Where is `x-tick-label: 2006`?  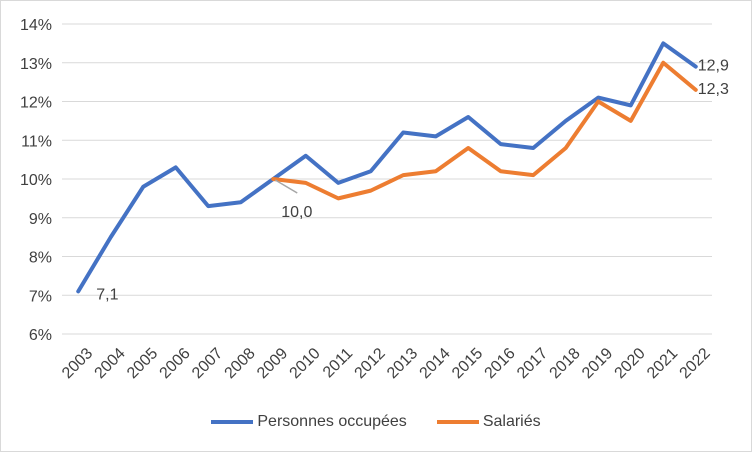 x-tick-label: 2006 is located at coordinates (175, 363).